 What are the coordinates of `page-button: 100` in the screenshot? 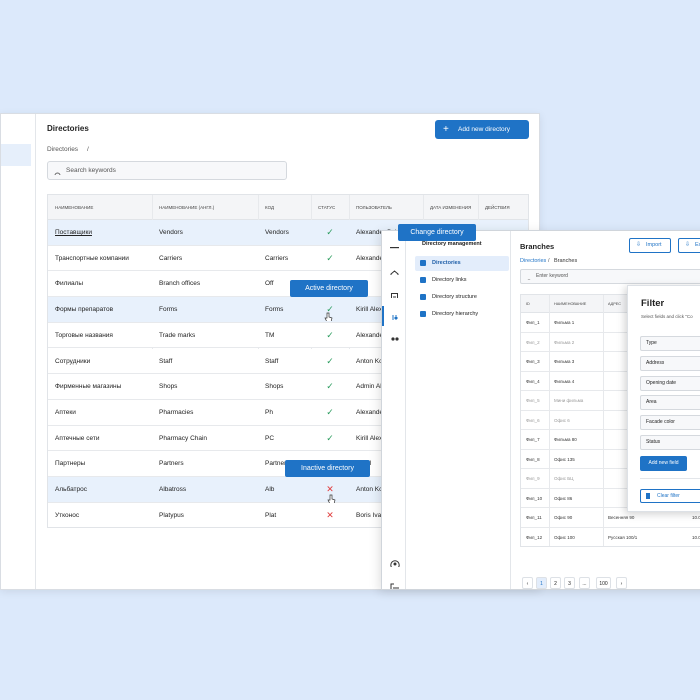 It's located at (603, 583).